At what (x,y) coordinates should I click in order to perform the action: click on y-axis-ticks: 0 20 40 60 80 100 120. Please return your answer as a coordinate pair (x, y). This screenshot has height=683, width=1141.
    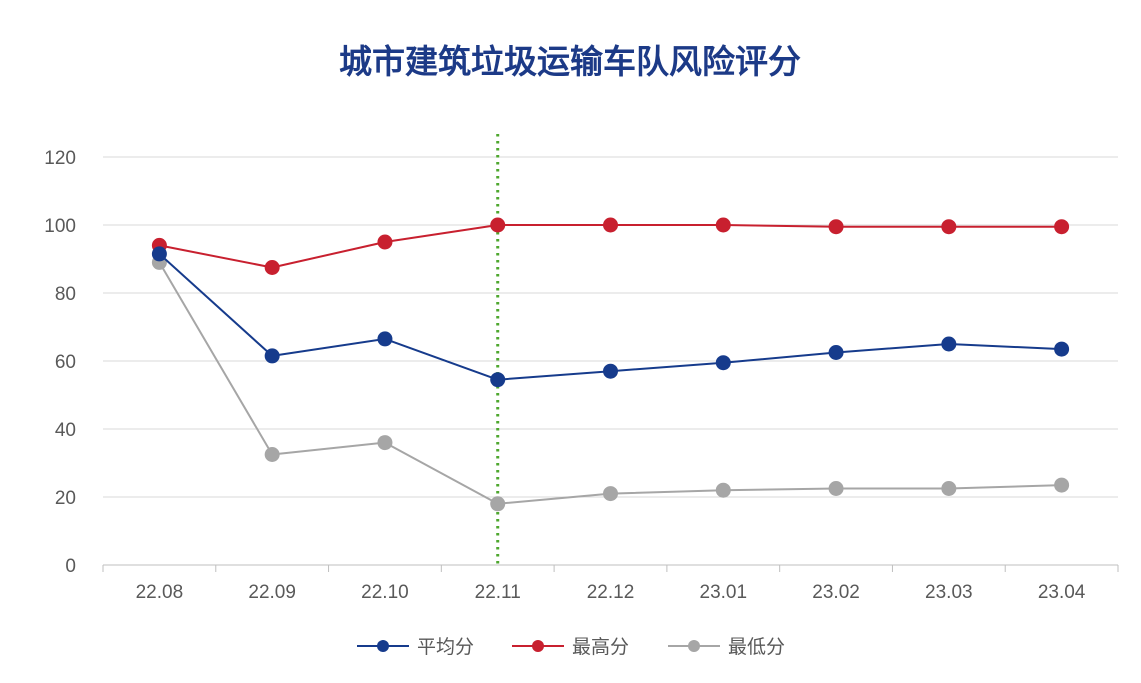
    Looking at the image, I should click on (60, 362).